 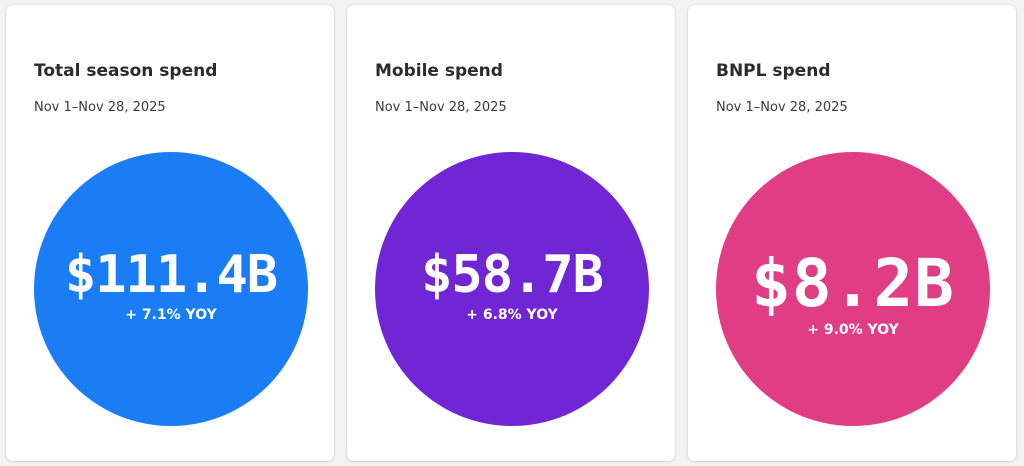 What do you see at coordinates (512, 274) in the screenshot?
I see `spend-value: $58.7B` at bounding box center [512, 274].